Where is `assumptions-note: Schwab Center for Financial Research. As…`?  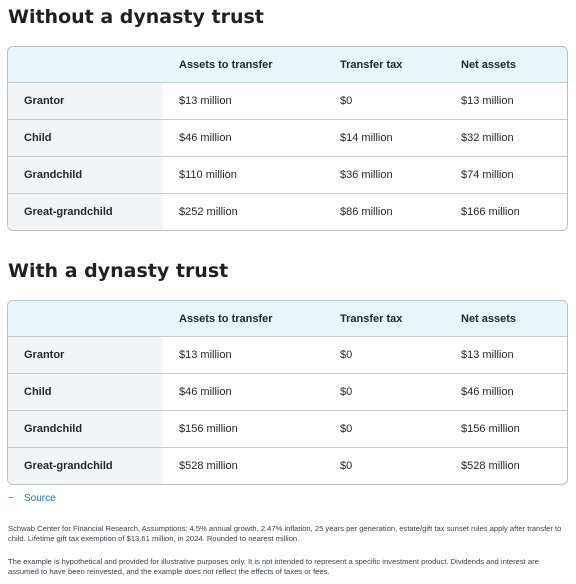
assumptions-note: Schwab Center for Financial Research. As… is located at coordinates (285, 533).